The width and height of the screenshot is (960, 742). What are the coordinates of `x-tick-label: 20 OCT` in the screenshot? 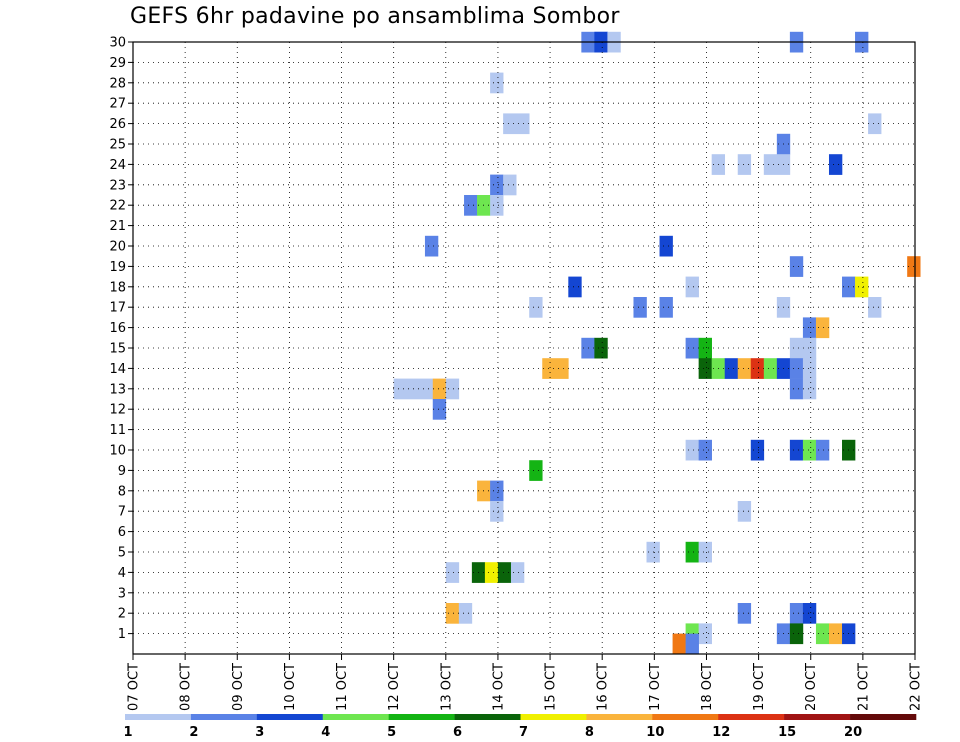 It's located at (811, 687).